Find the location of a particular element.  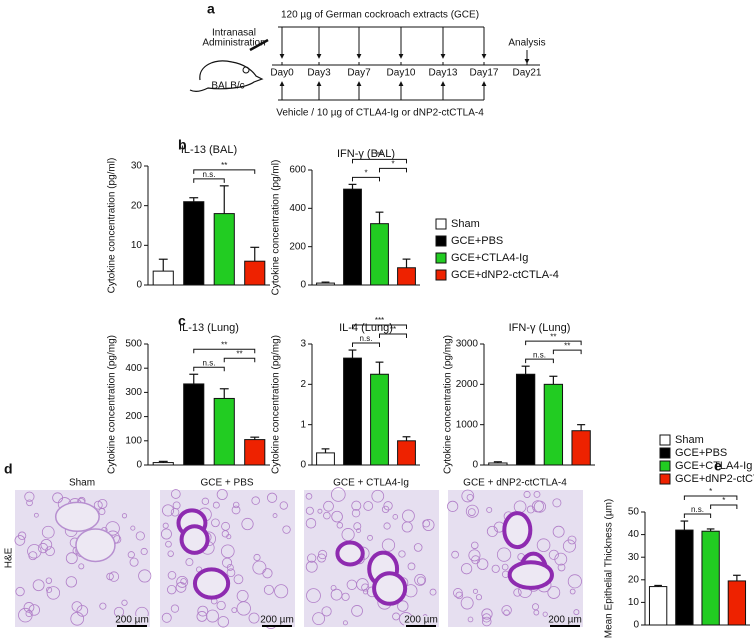

legend-swatch is located at coordinates (441, 275).